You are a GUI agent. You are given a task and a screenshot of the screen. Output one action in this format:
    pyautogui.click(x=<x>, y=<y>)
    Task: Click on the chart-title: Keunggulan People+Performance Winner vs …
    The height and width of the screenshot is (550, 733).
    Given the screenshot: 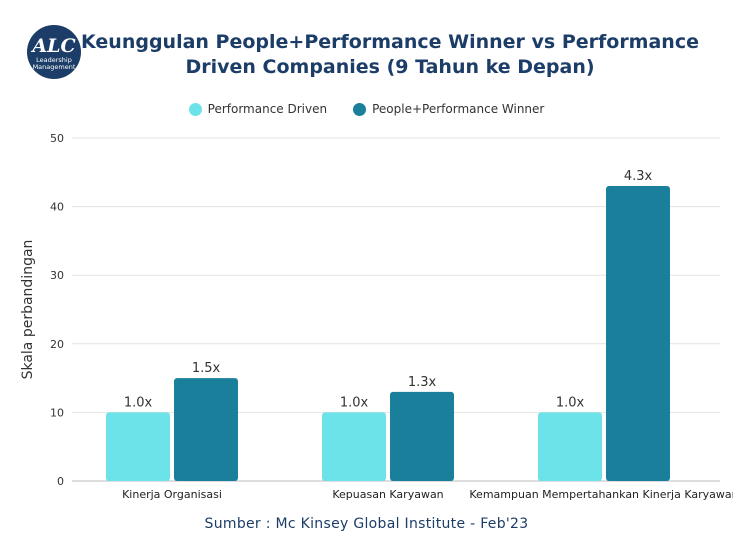 What is the action you would take?
    pyautogui.click(x=390, y=54)
    